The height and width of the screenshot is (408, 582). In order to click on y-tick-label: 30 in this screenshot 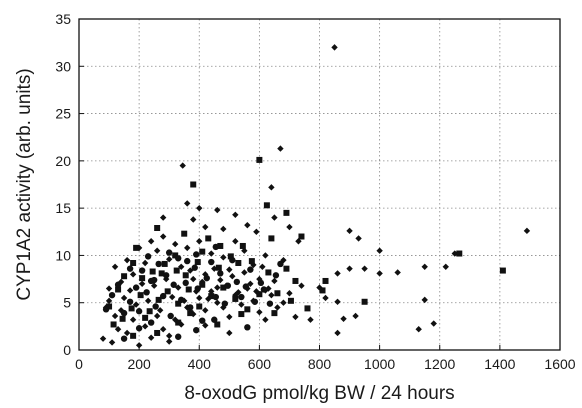, I will do `click(63, 66)`.